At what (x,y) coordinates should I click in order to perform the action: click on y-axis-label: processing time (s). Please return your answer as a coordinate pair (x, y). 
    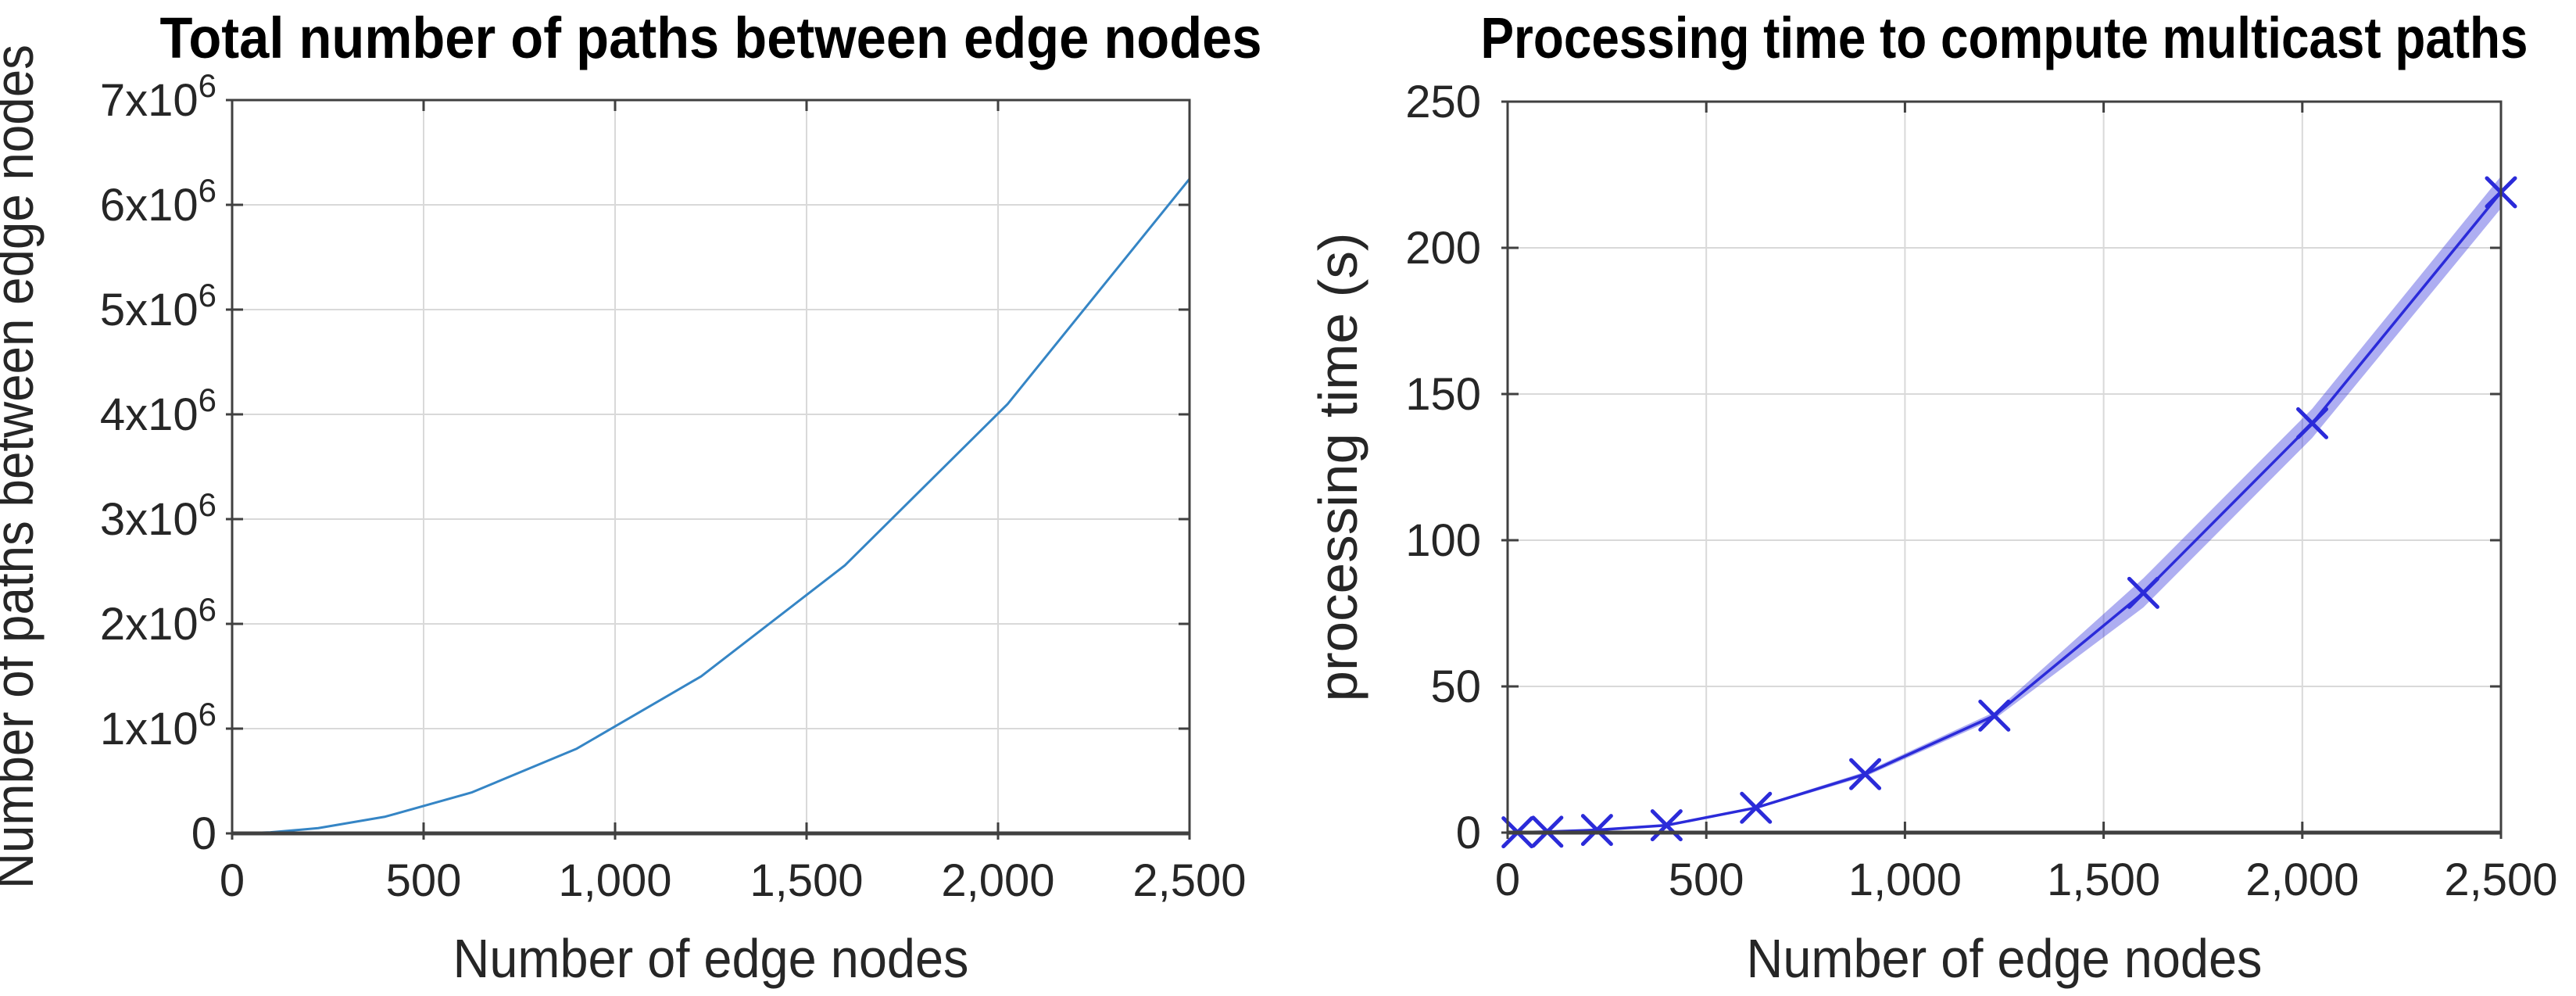
    Looking at the image, I should click on (1338, 467).